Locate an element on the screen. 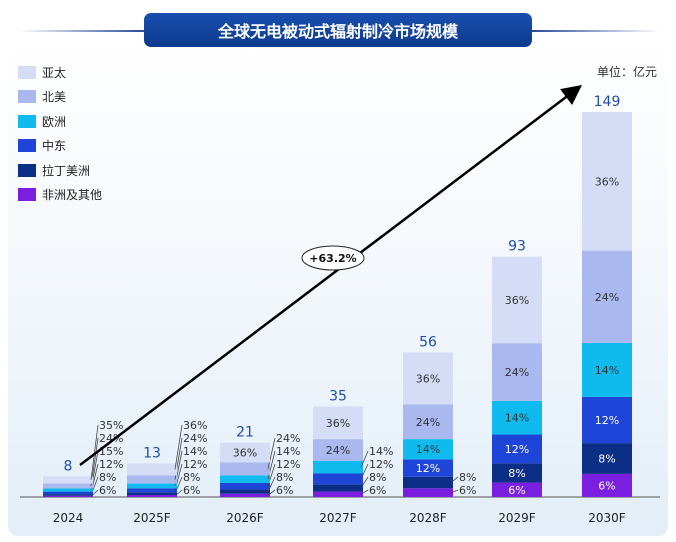  legend-item: 拉丁美洲 is located at coordinates (60, 170).